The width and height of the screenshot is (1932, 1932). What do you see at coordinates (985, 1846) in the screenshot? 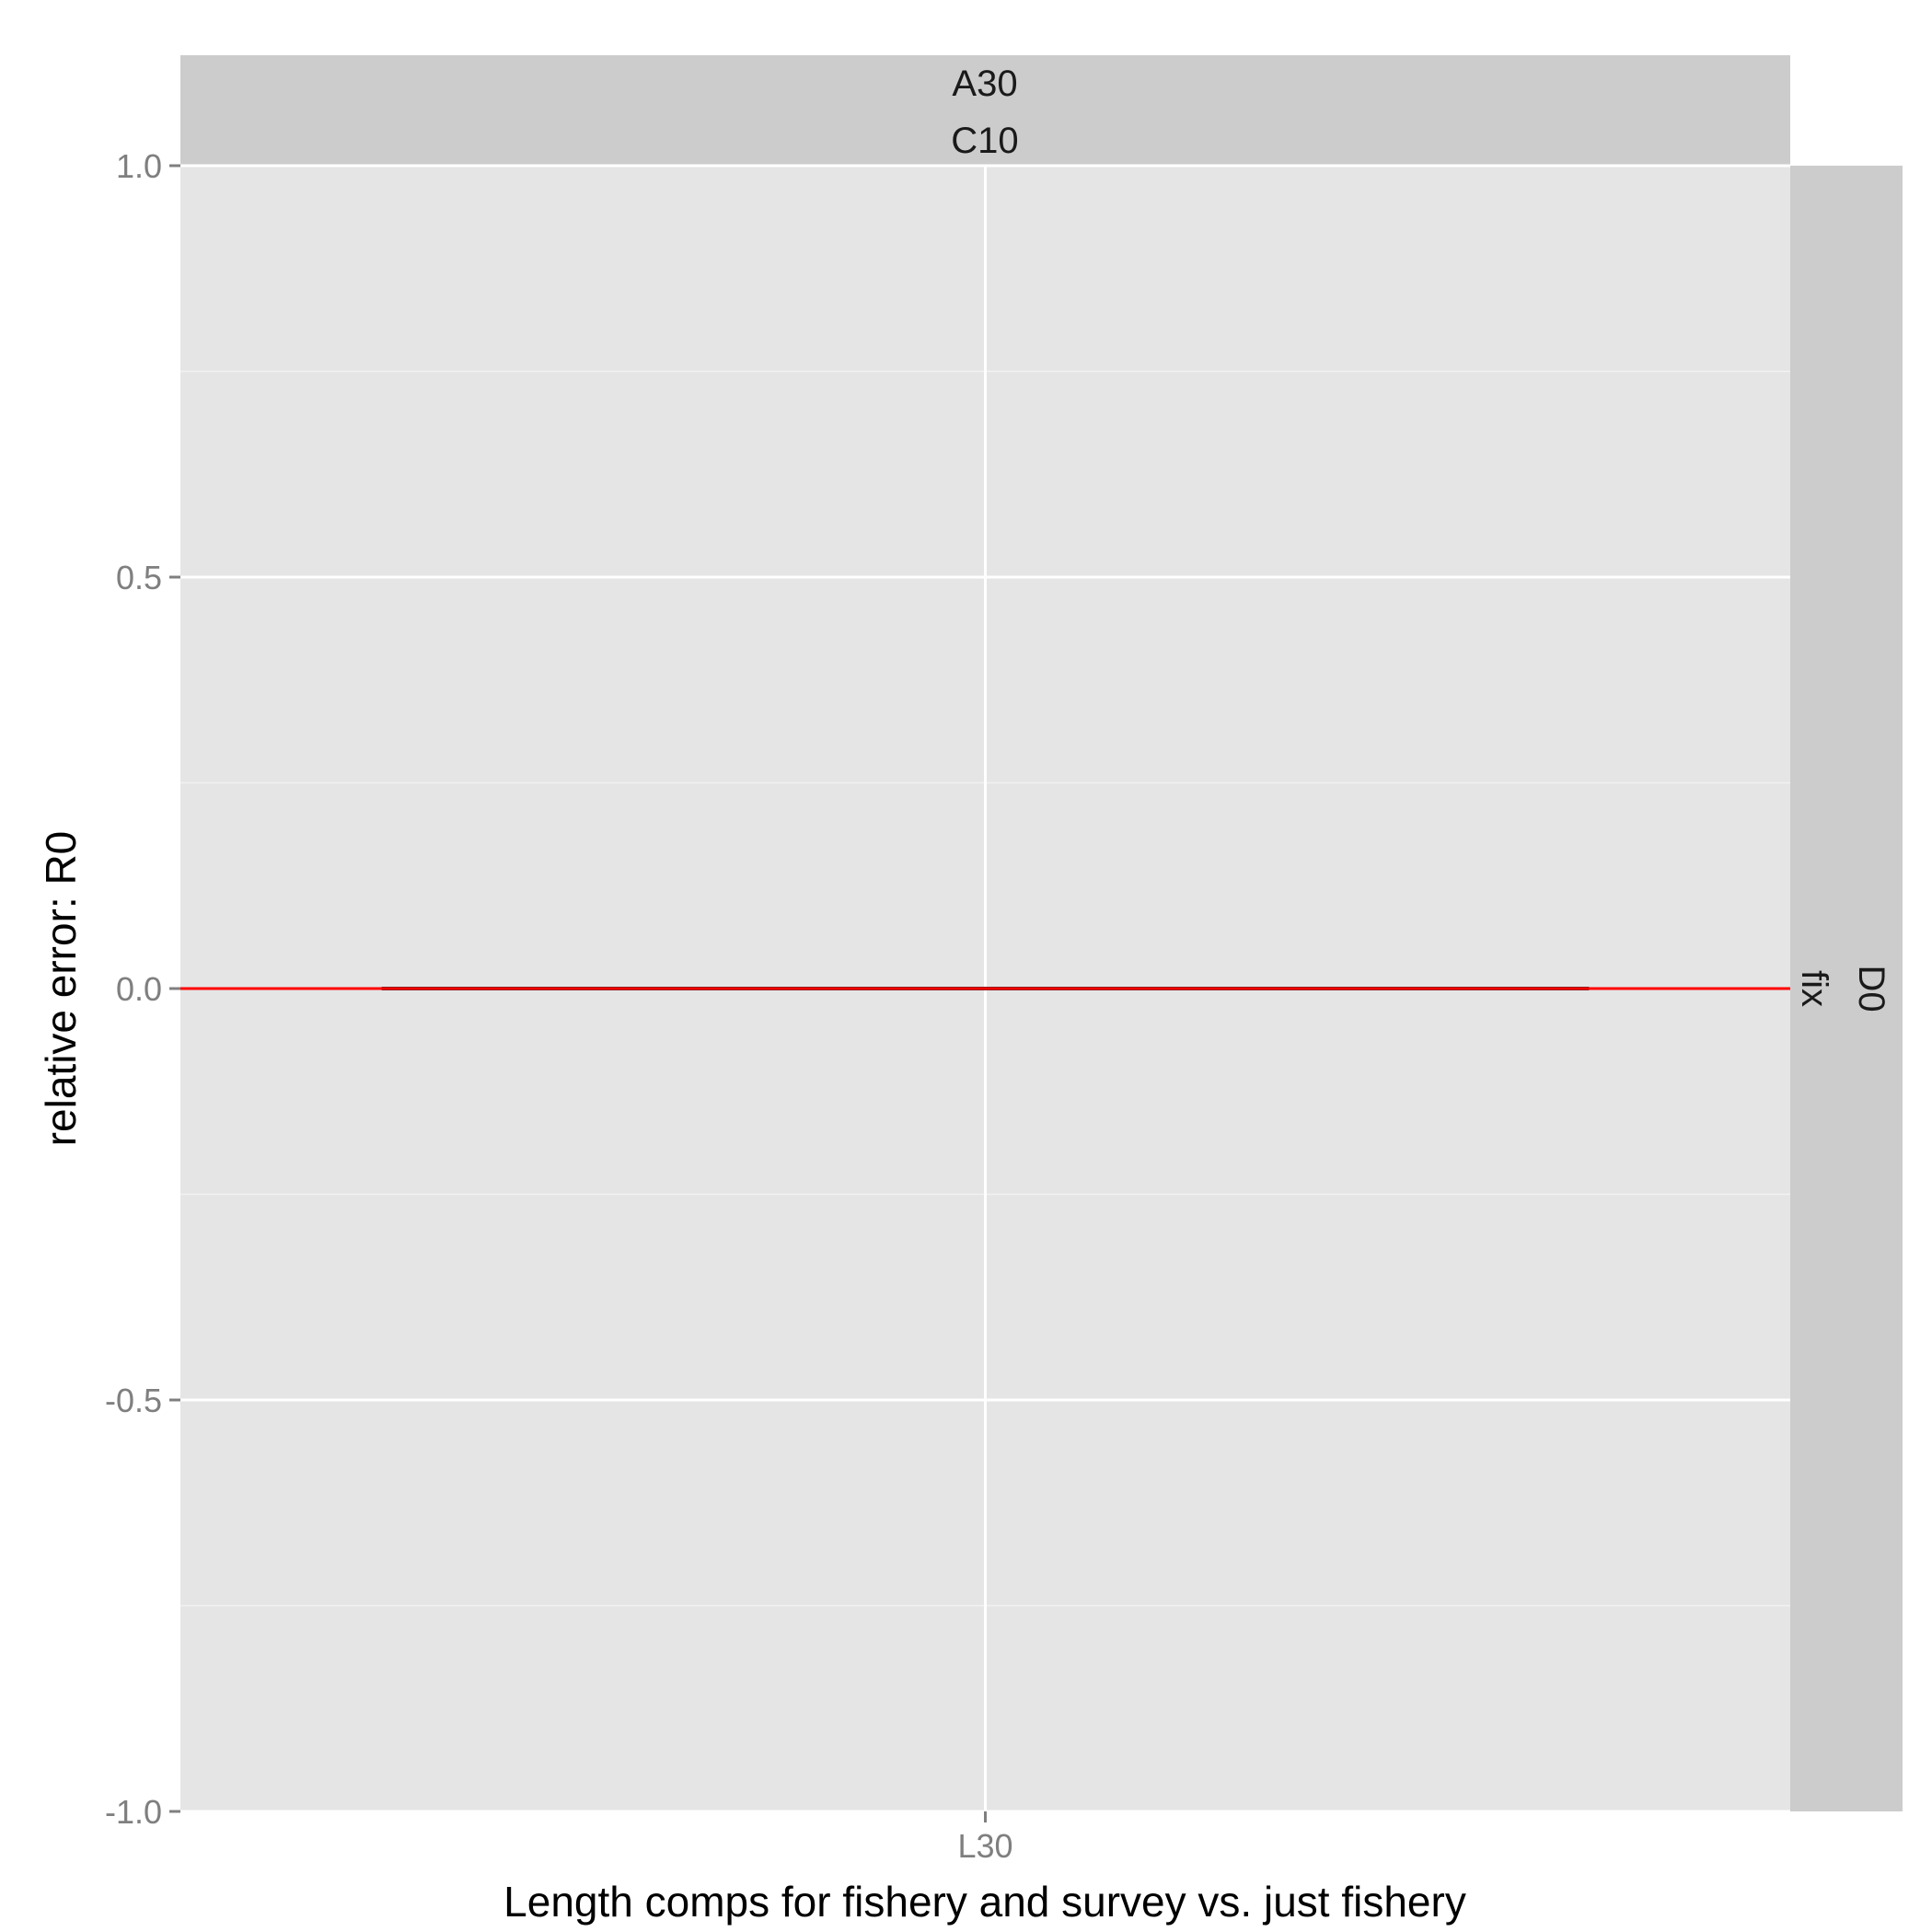
I see `x-tick-label: L30` at bounding box center [985, 1846].